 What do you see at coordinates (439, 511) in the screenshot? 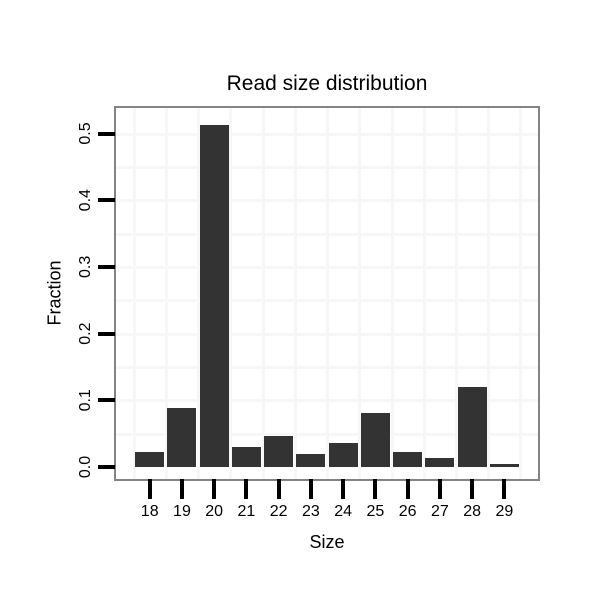
I see `x-tick-label: 27` at bounding box center [439, 511].